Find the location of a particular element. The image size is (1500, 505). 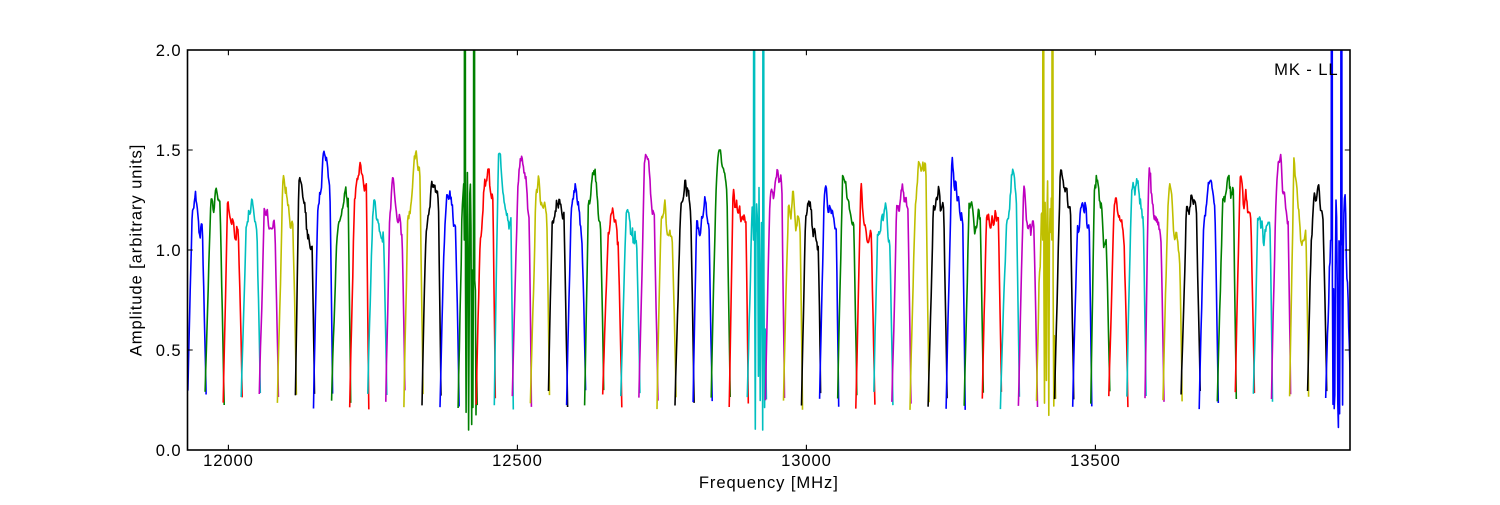

svg-text: 13500 is located at coordinates (1095, 460).